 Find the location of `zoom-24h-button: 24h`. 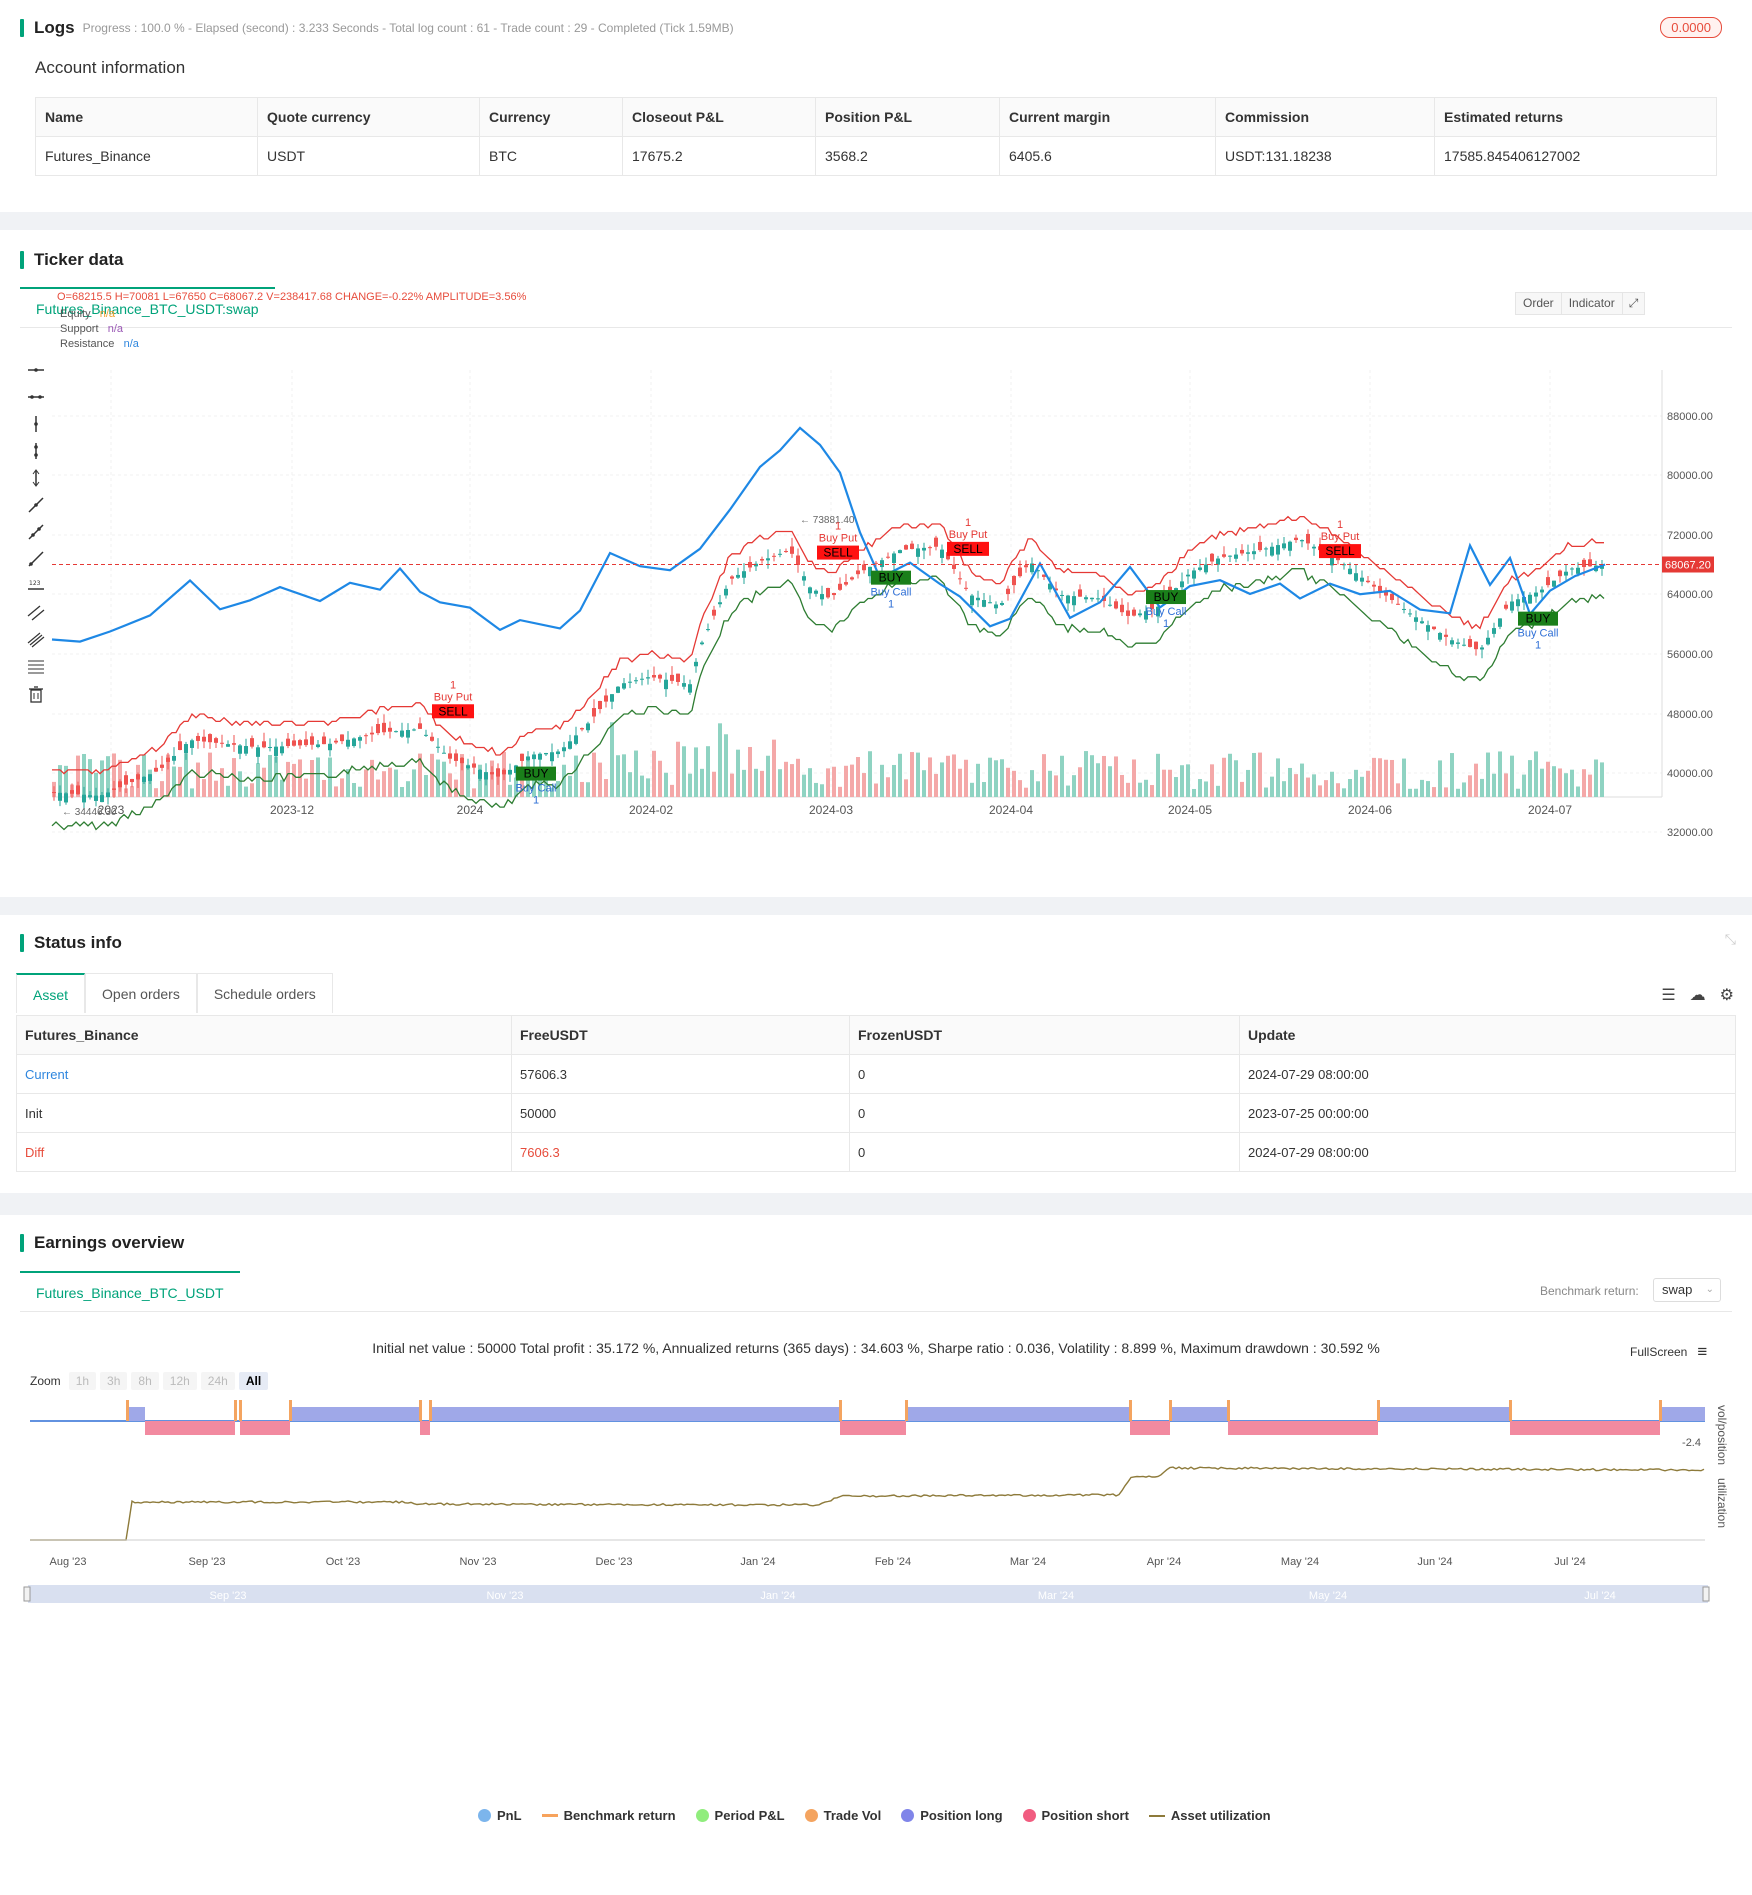

zoom-24h-button: 24h is located at coordinates (217, 1381).